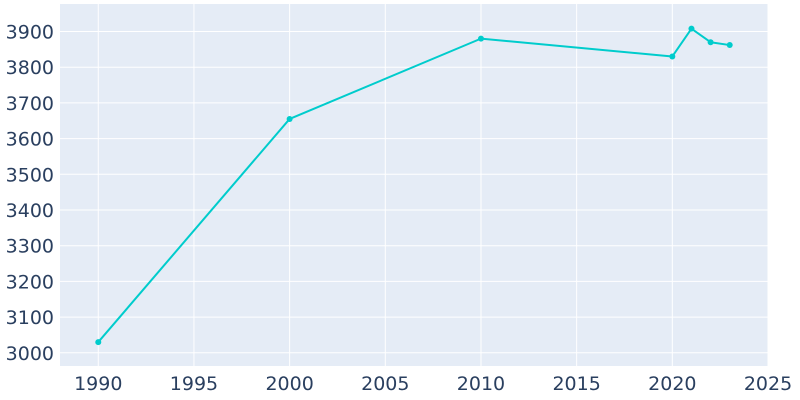  Describe the element at coordinates (30, 318) in the screenshot. I see `y-tick-label: 3100` at that location.